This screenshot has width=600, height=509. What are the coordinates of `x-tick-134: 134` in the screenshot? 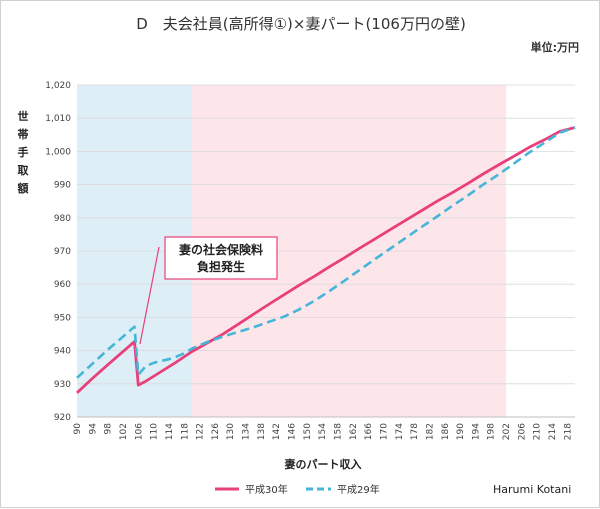 It's located at (247, 431).